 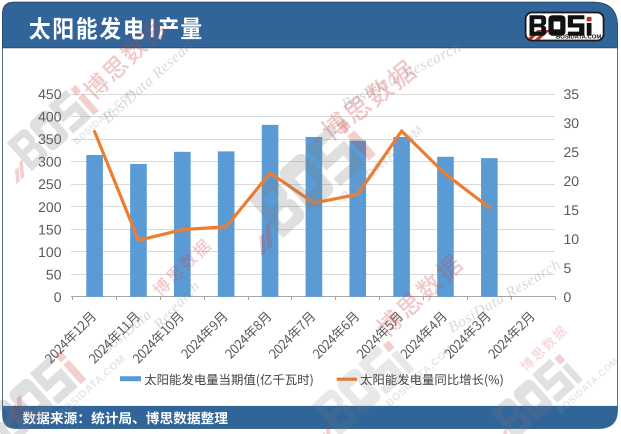 I want to click on svg-text: 150, so click(x=50, y=229).